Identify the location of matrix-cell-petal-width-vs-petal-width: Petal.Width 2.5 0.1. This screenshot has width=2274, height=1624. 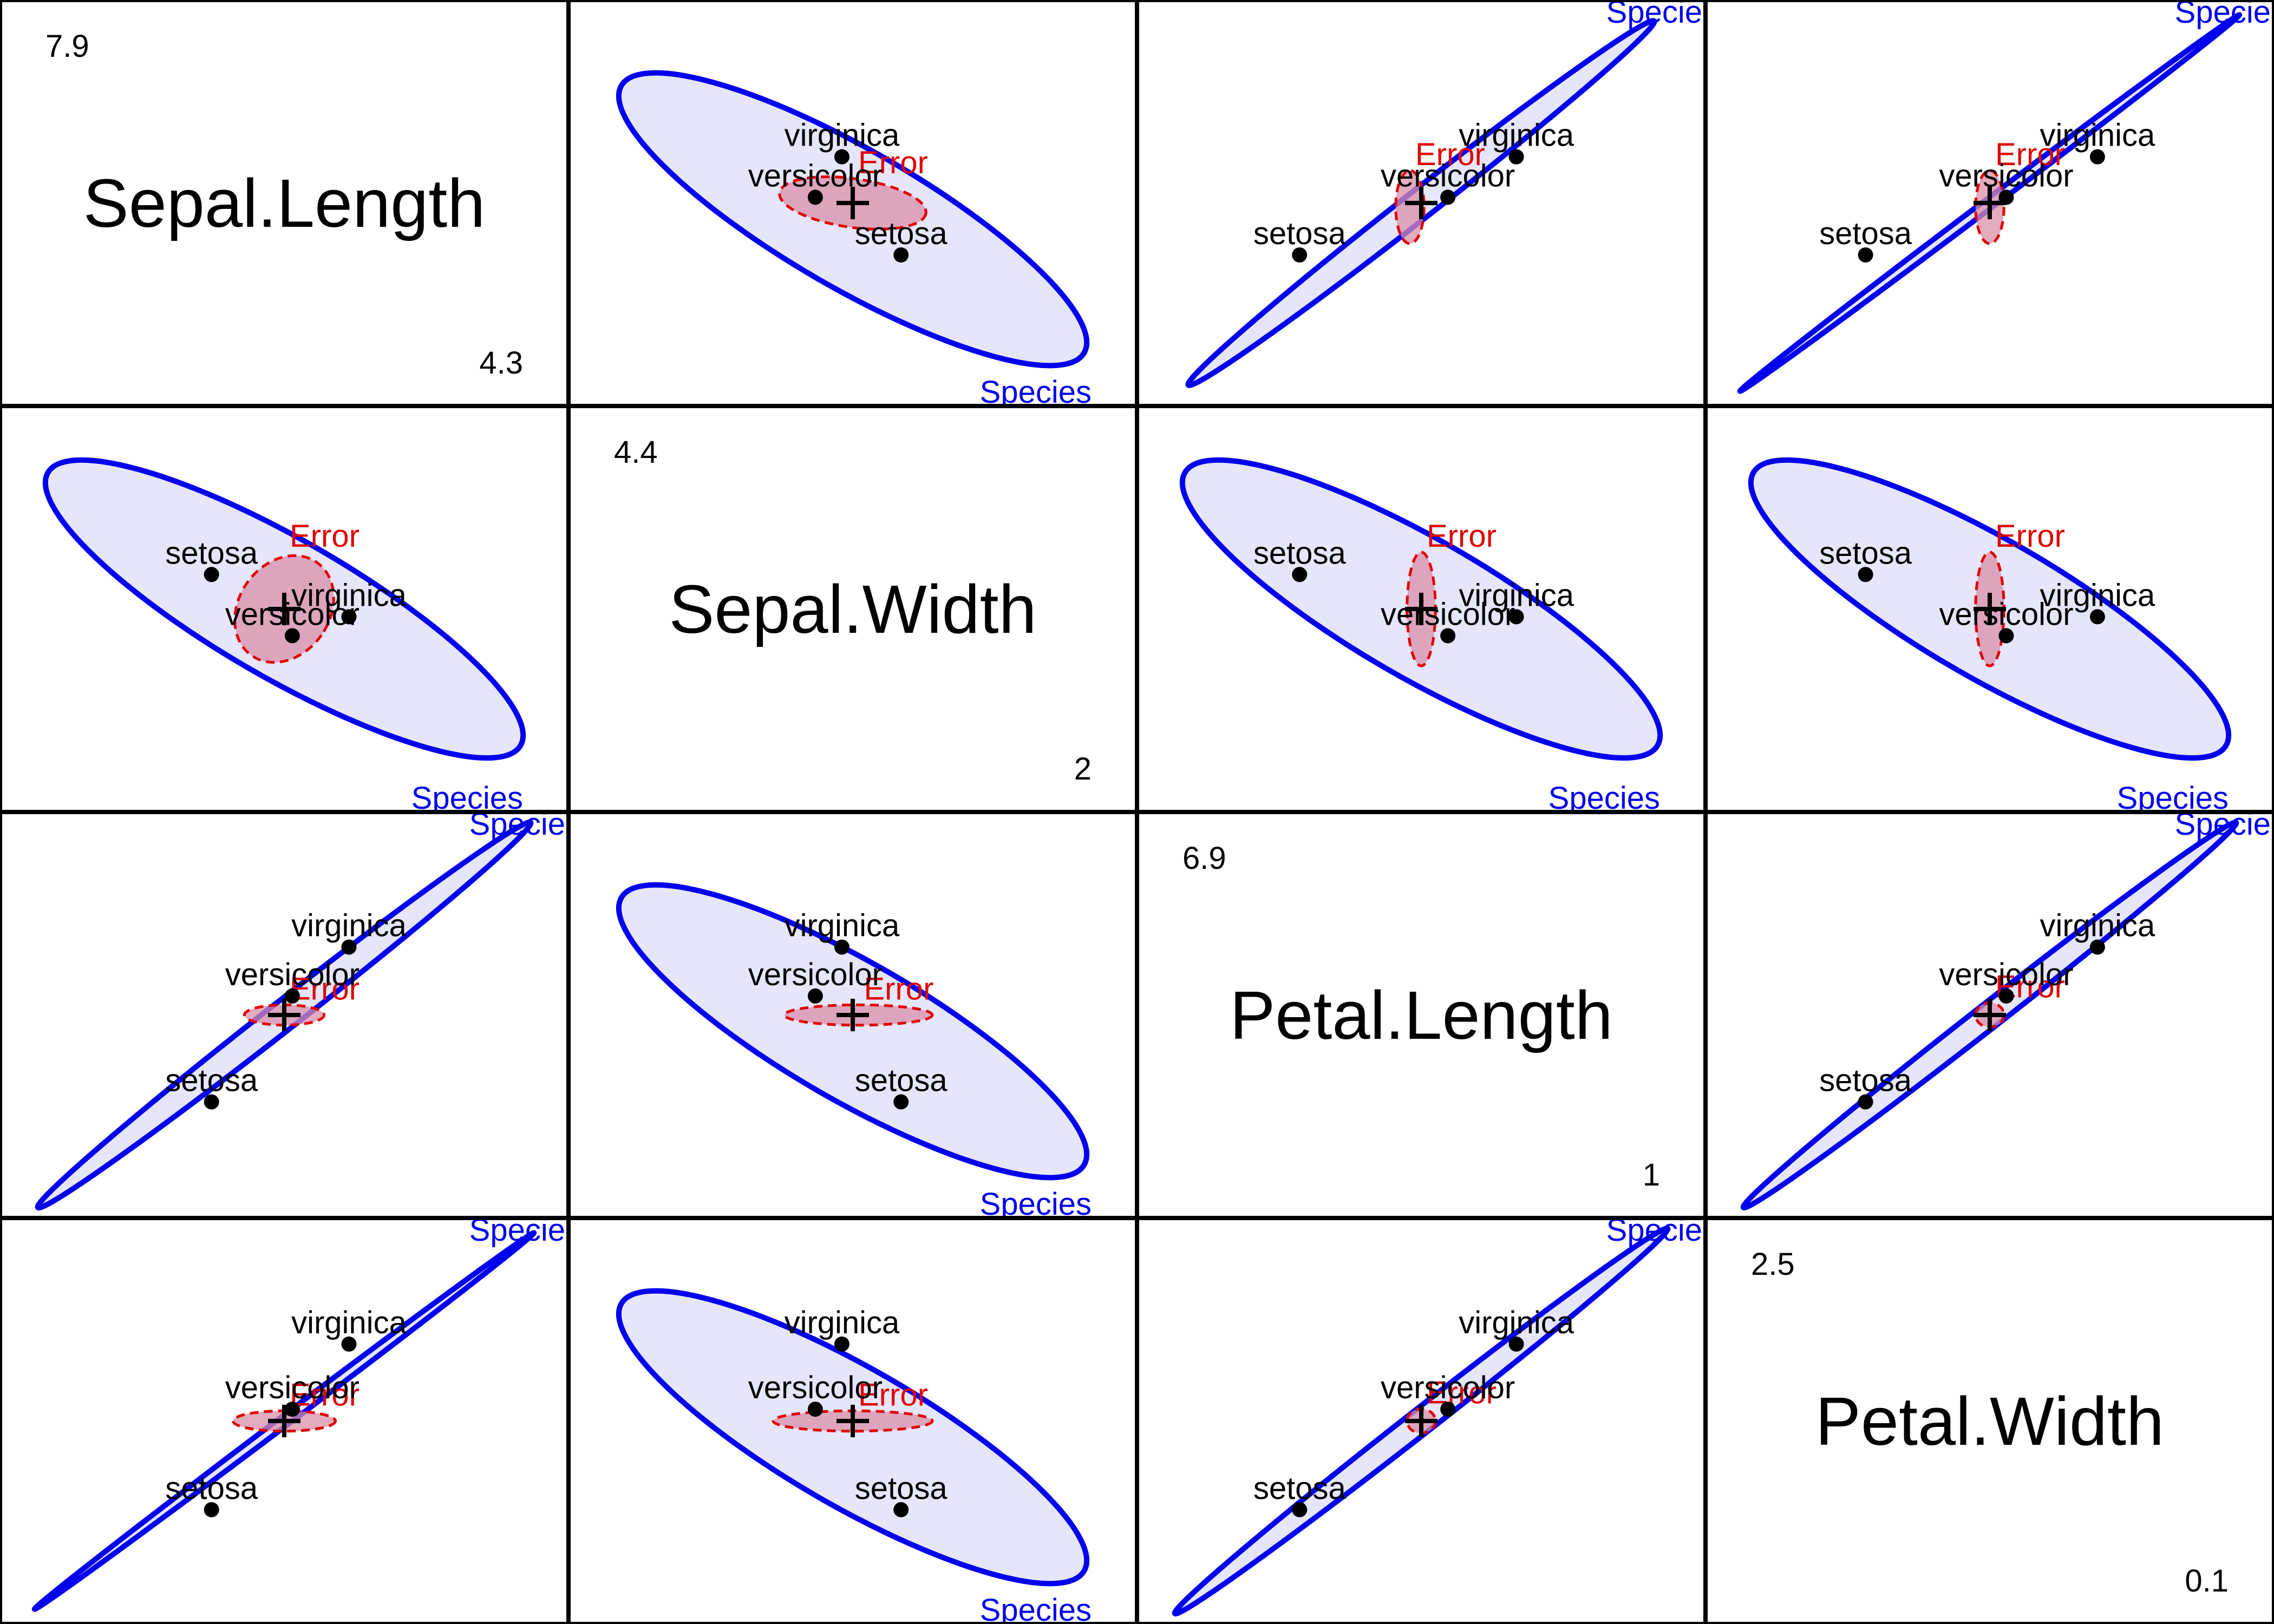
(1990, 1421).